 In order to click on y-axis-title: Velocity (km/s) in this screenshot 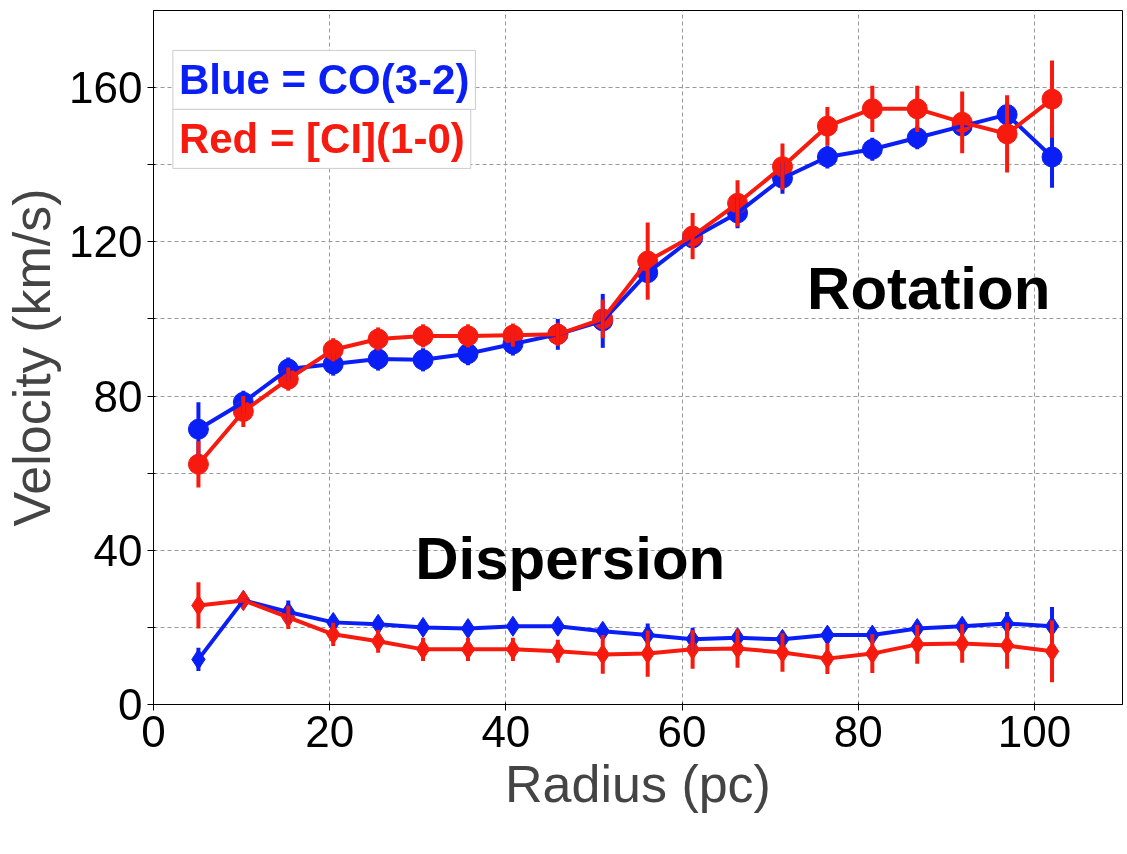, I will do `click(32, 357)`.